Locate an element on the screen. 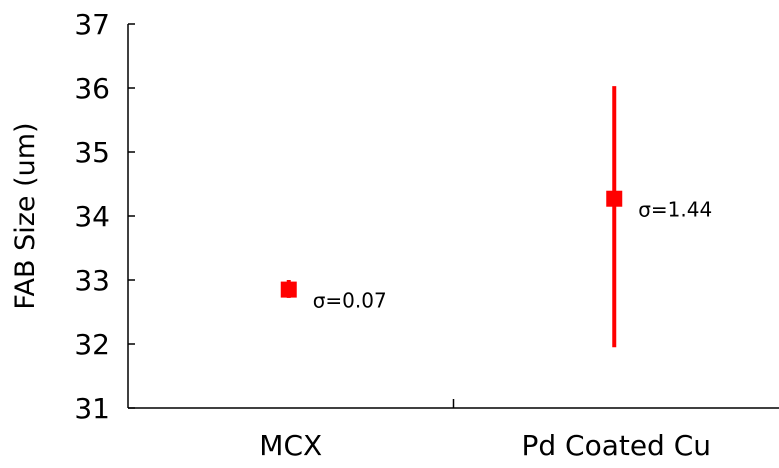  y-tick-label: 34 is located at coordinates (92, 216).